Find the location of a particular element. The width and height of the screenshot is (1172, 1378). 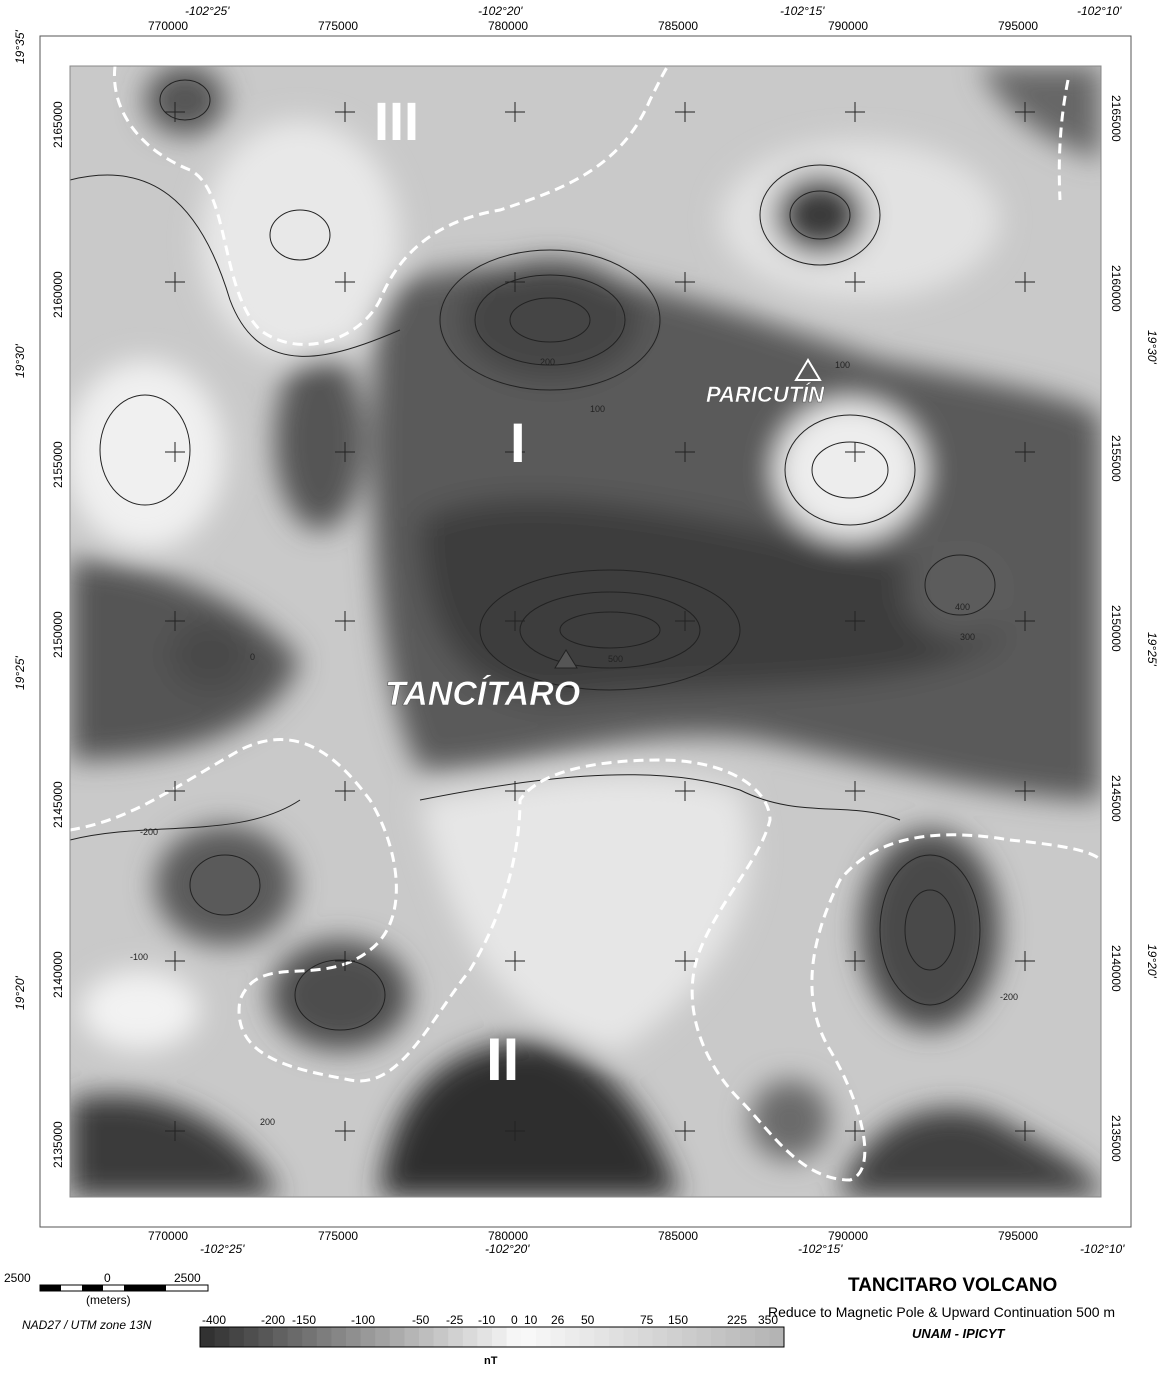

color-label: -25 is located at coordinates (455, 1320).